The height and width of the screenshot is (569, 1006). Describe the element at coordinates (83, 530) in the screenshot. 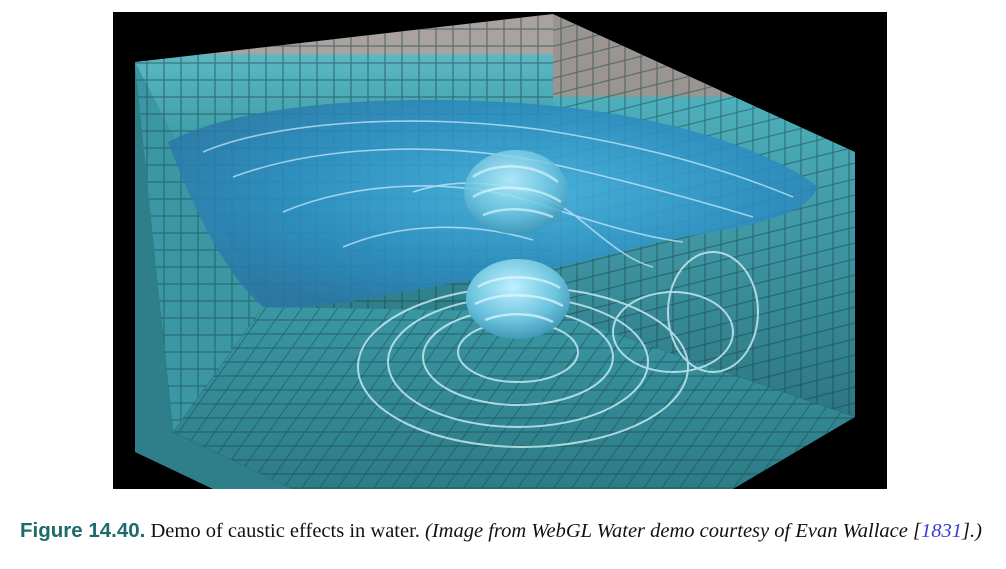

I see `figure-label: Figure 14.40.` at that location.